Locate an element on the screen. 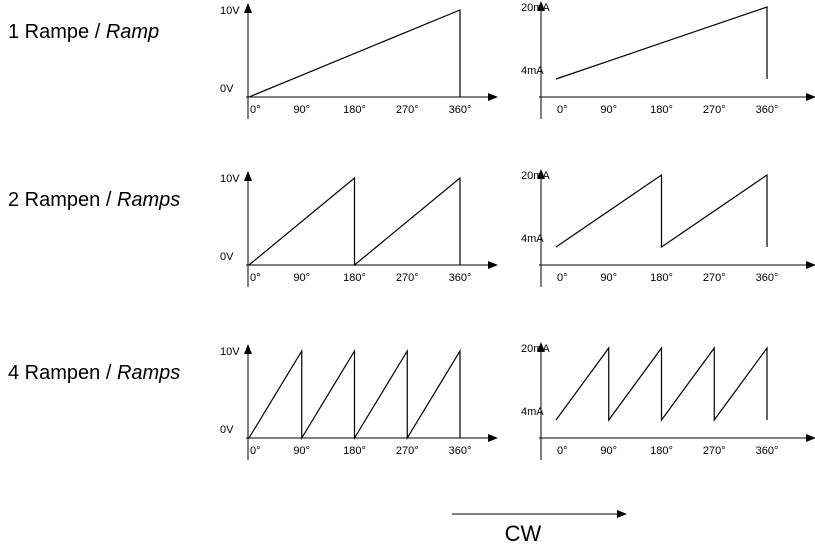 The height and width of the screenshot is (549, 815). direction-indicator: CW is located at coordinates (539, 528).